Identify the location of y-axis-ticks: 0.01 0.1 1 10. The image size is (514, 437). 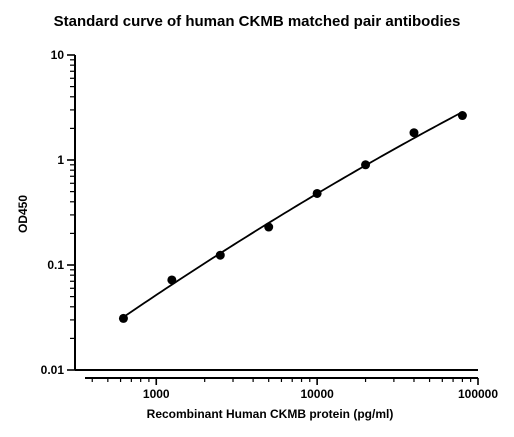
(58, 212).